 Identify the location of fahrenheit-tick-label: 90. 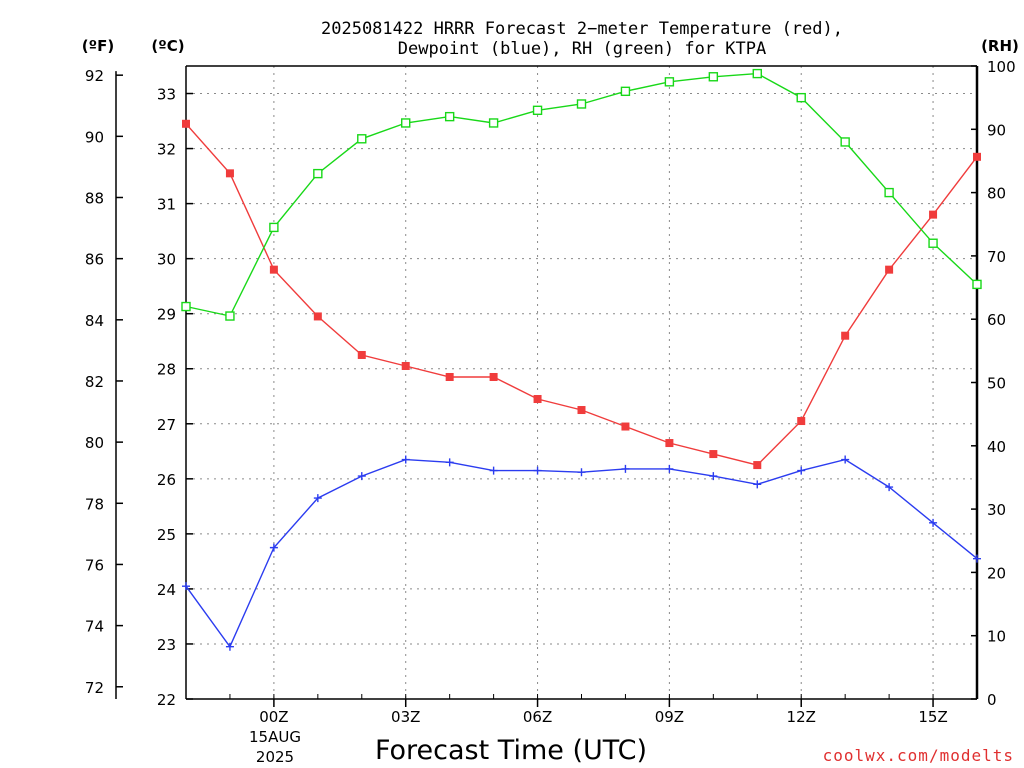
(94, 137).